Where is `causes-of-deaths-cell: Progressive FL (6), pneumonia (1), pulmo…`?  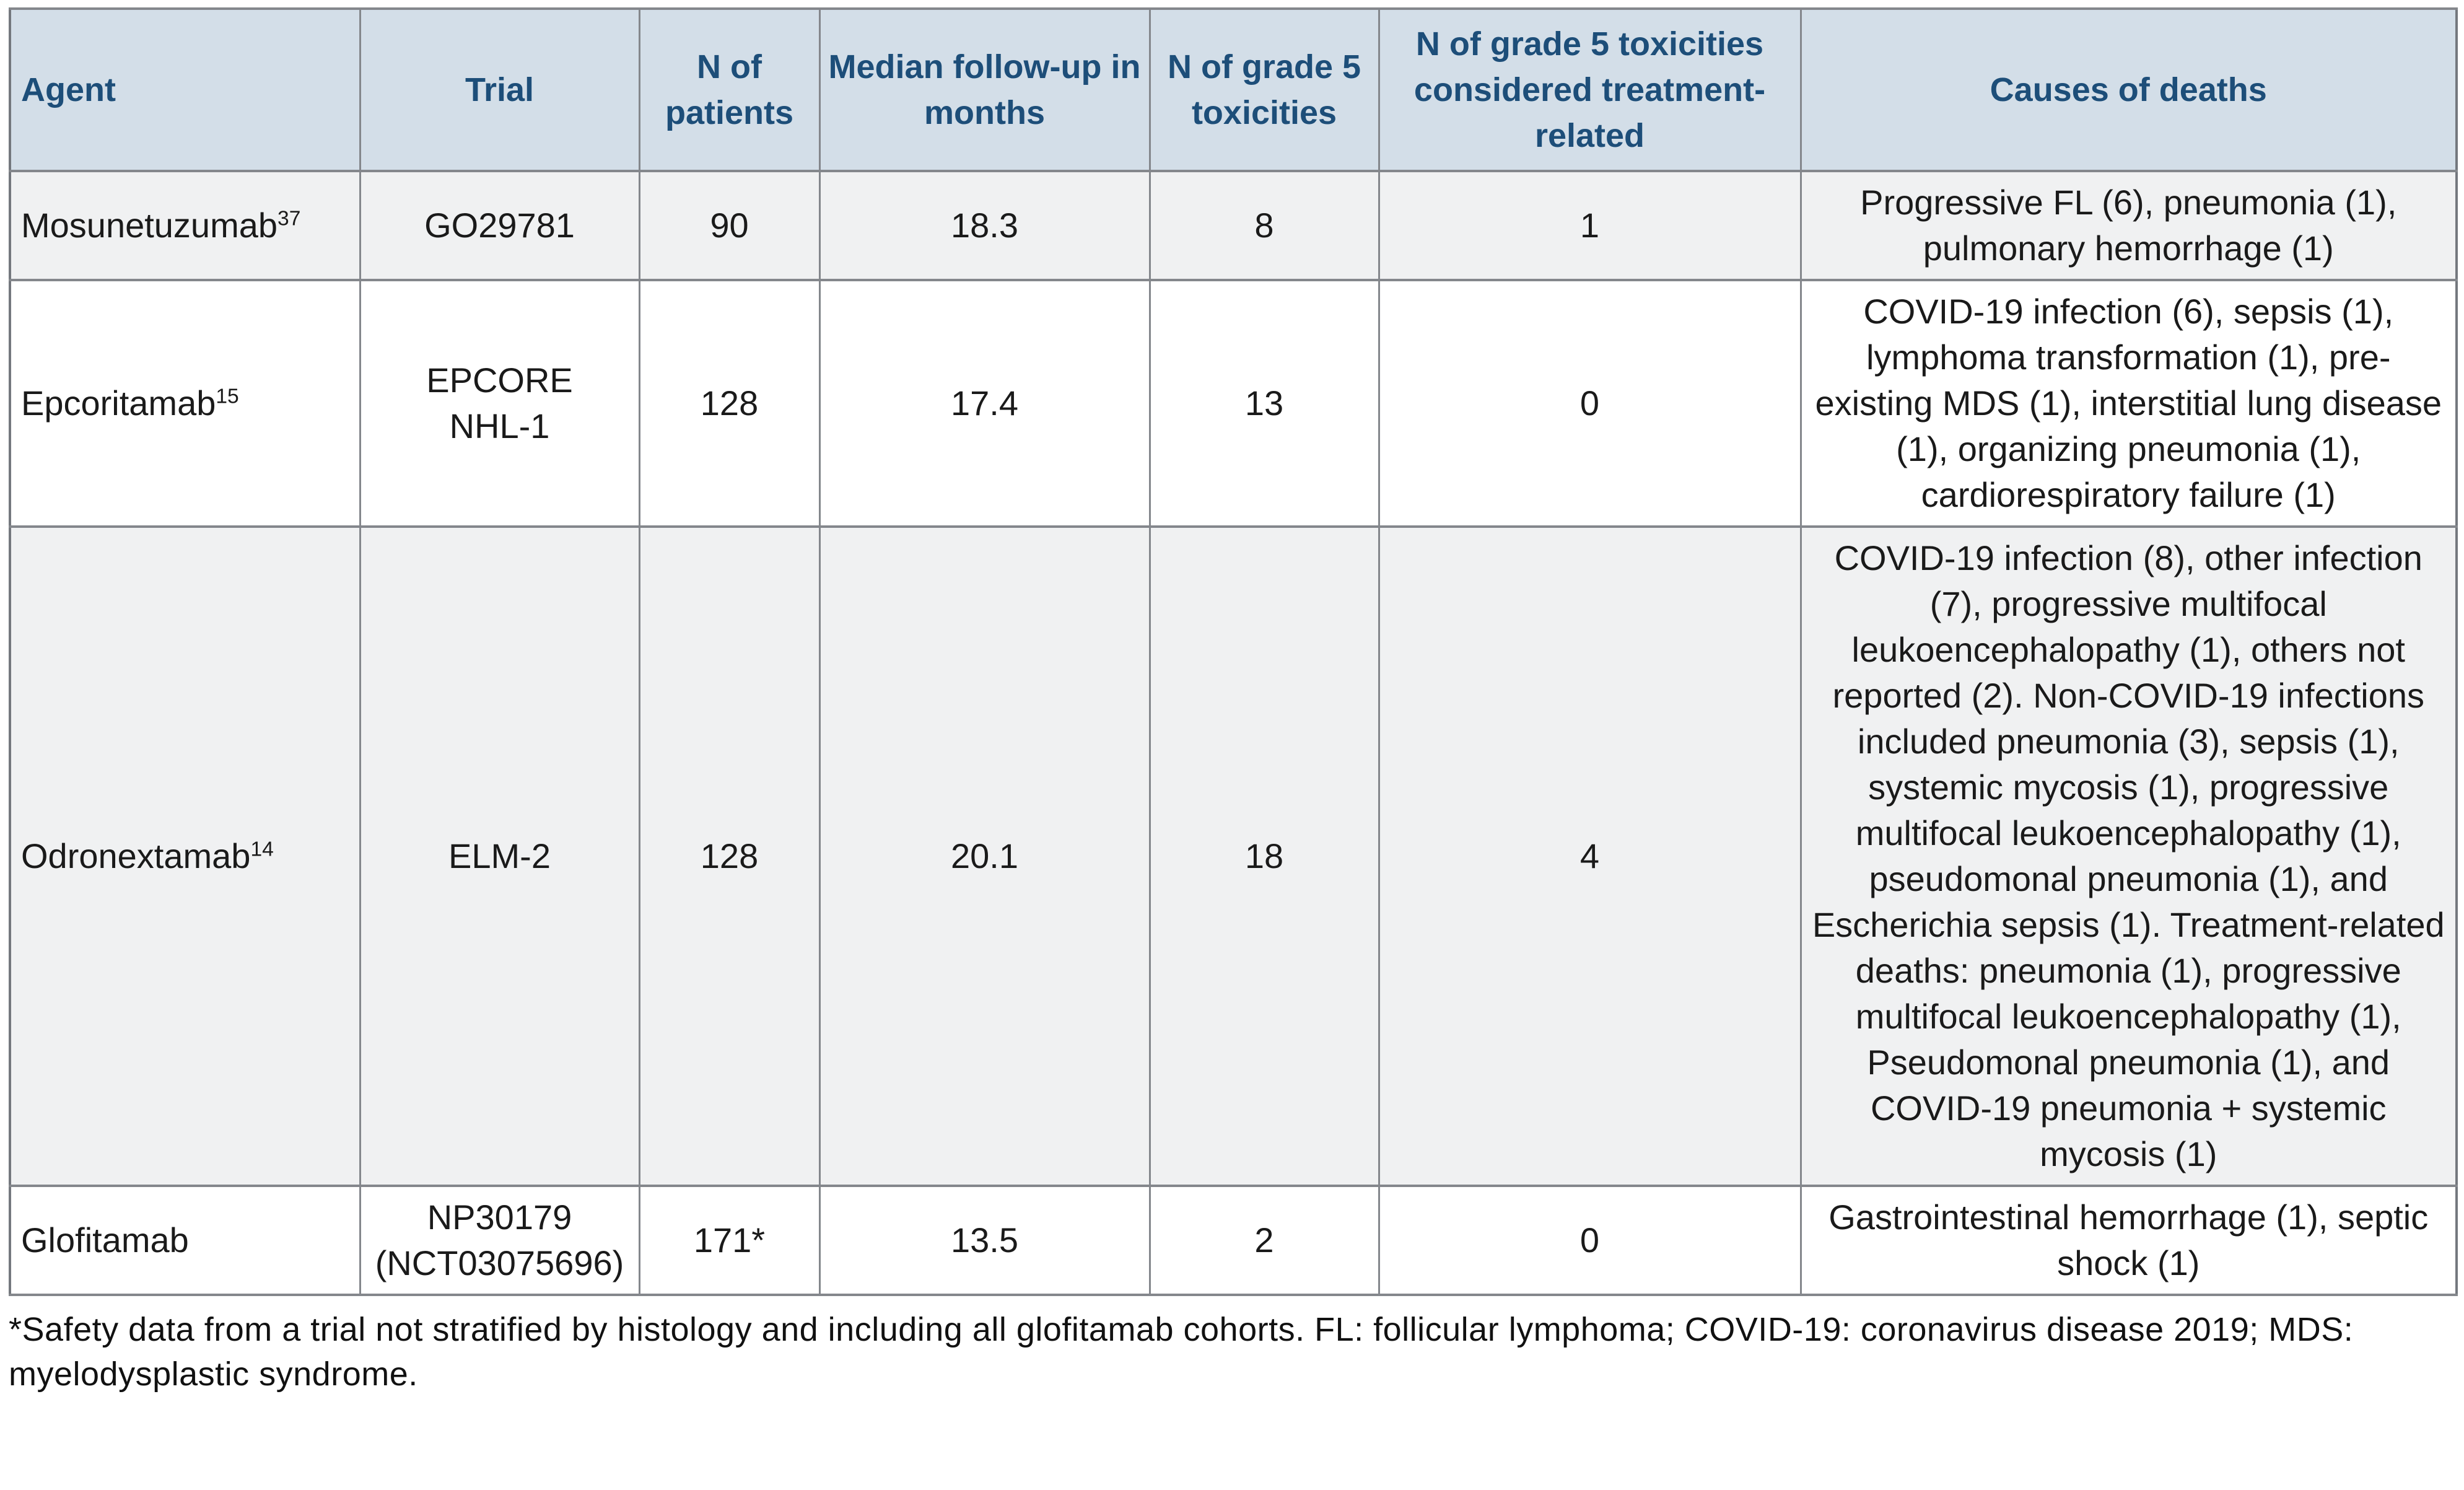 causes-of-deaths-cell: Progressive FL (6), pneumonia (1), pulmo… is located at coordinates (2128, 226).